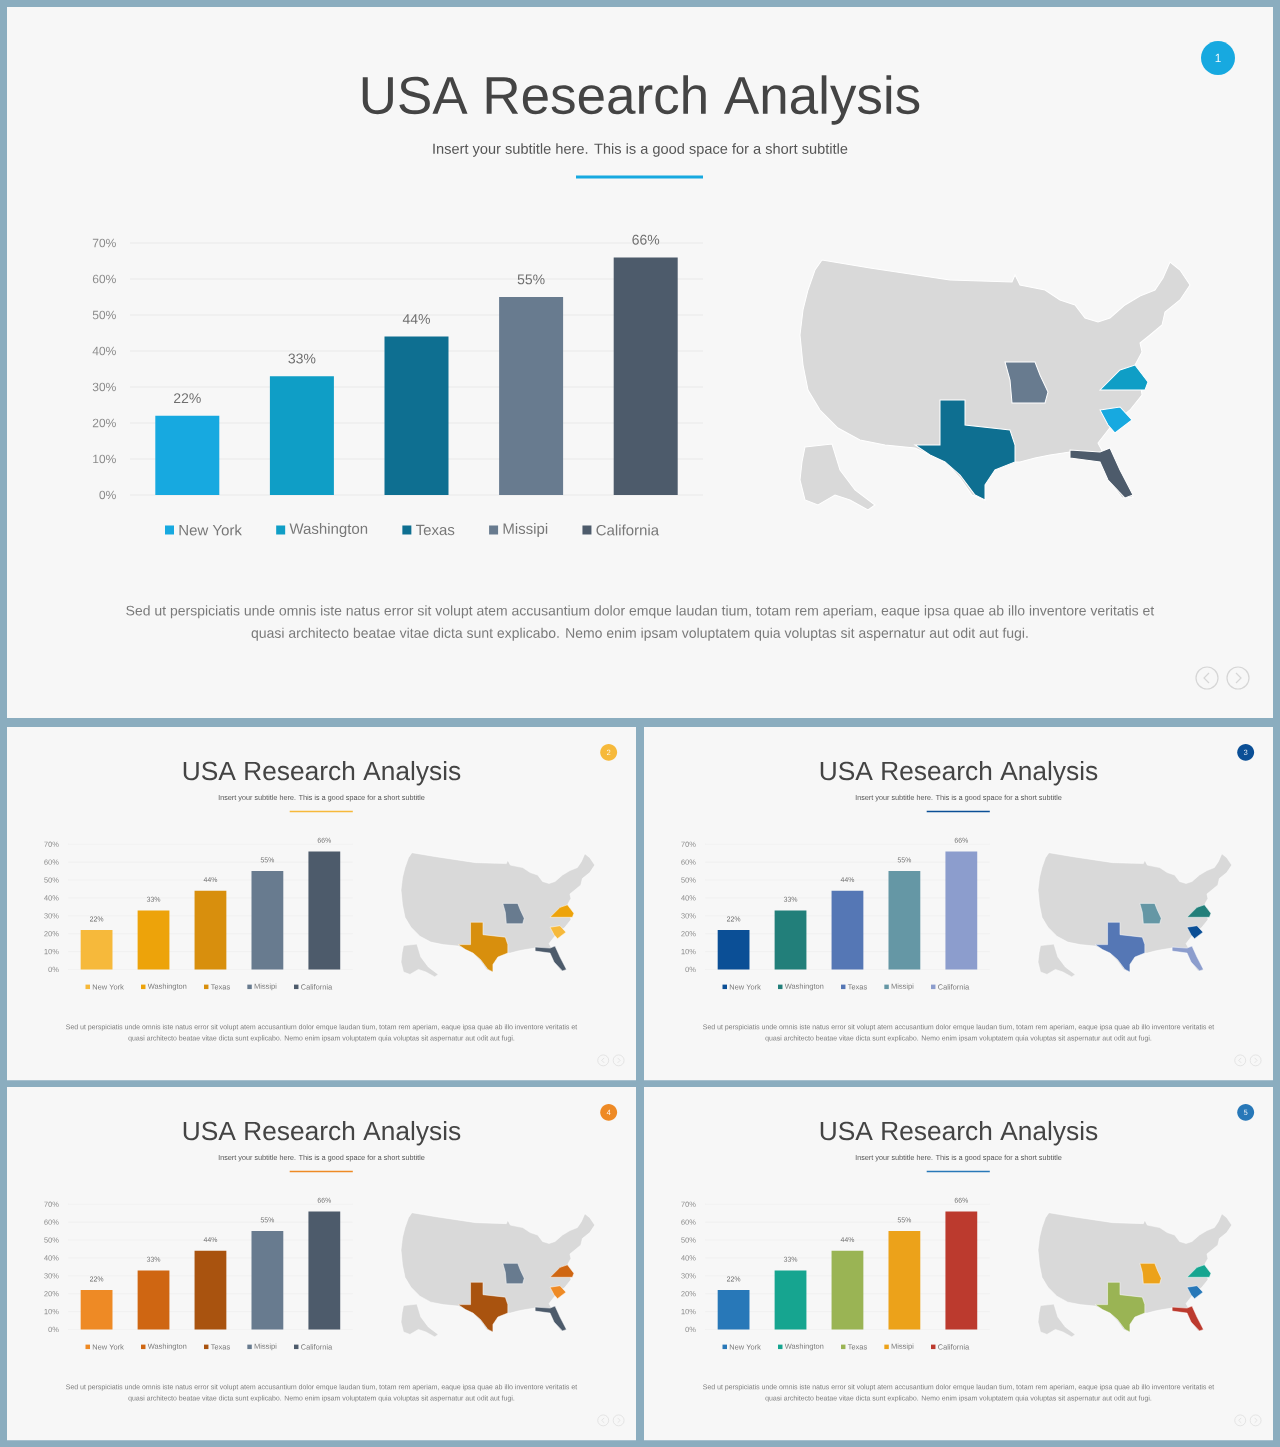 This screenshot has height=1447, width=1280. Describe the element at coordinates (328, 530) in the screenshot. I see `legend-label: Washington` at that location.